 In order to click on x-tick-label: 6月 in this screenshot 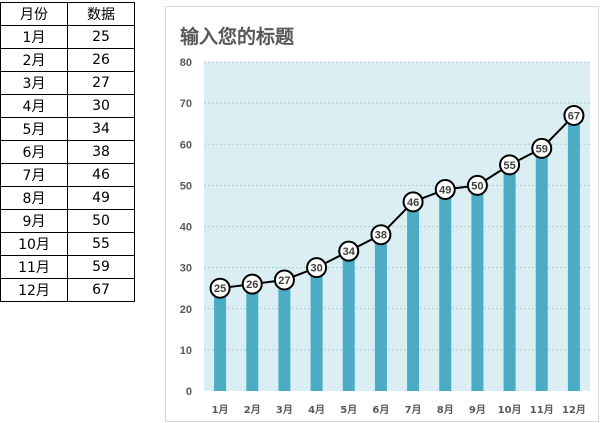, I will do `click(380, 410)`.